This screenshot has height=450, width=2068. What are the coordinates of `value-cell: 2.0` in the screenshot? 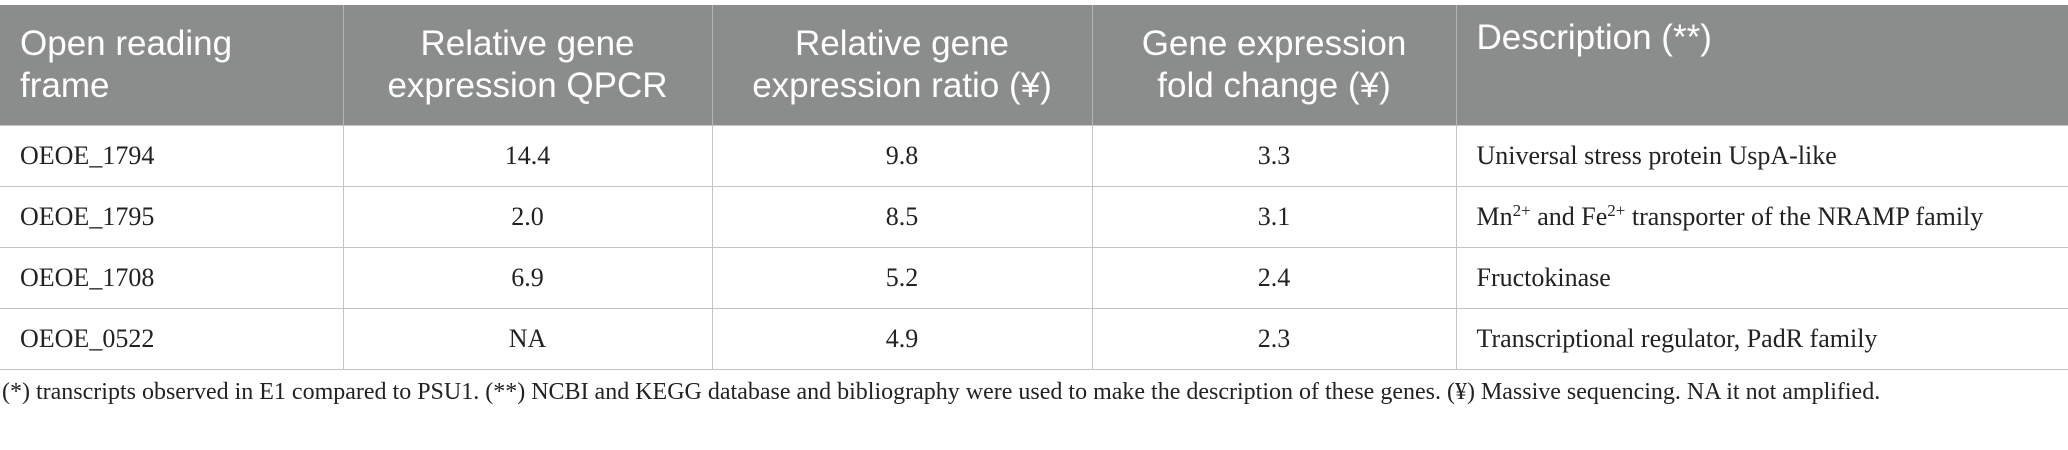 It's located at (527, 217).